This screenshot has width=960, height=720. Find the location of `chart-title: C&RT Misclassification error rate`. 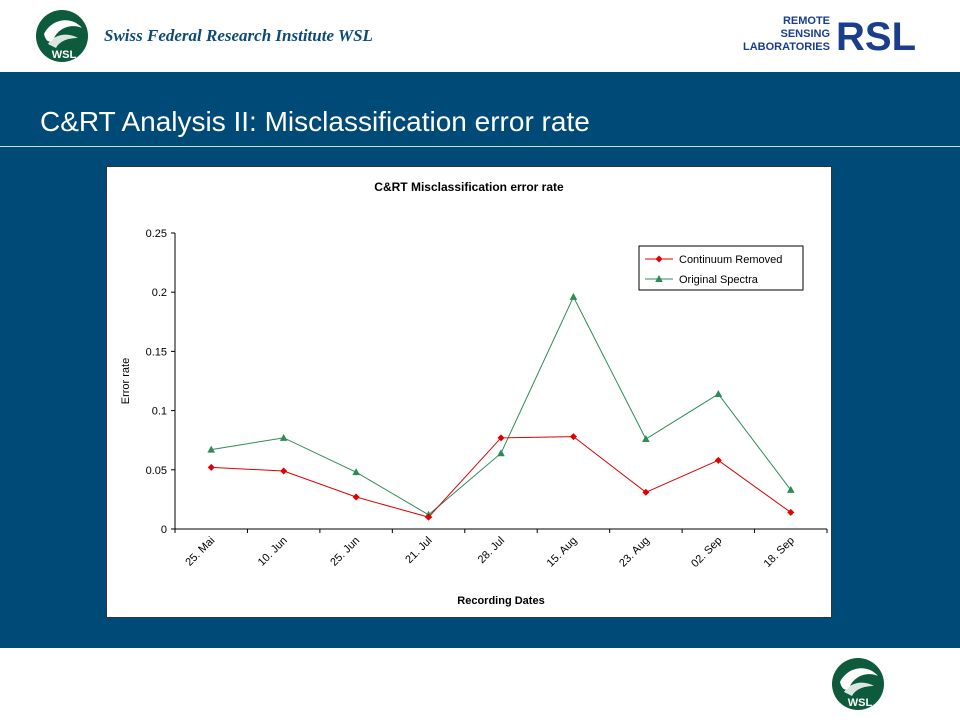

chart-title: C&RT Misclassification error rate is located at coordinates (469, 187).